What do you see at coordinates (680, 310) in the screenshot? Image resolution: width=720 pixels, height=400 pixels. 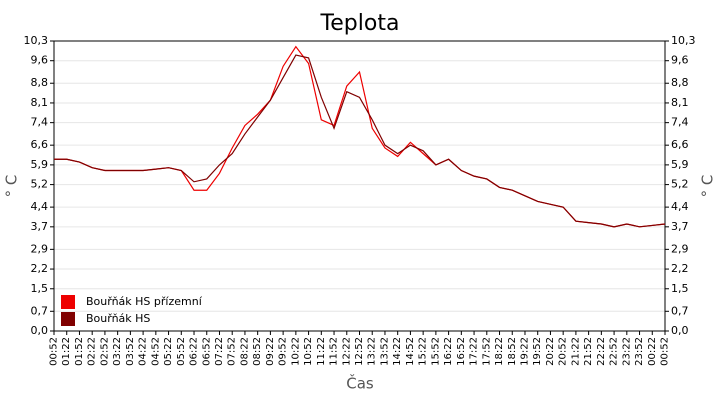 I see `y2-tick-label: 0,7` at bounding box center [680, 310].